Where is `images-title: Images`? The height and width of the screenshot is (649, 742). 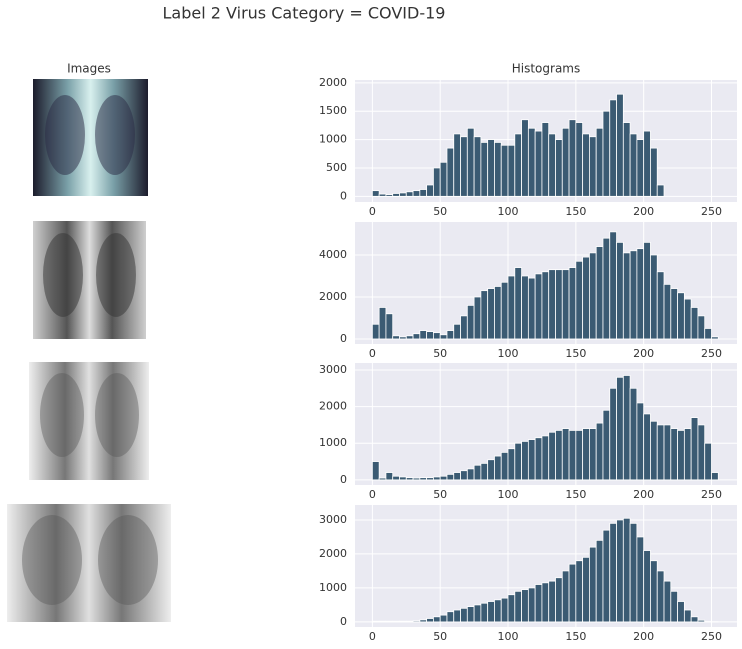 images-title: Images is located at coordinates (89, 69).